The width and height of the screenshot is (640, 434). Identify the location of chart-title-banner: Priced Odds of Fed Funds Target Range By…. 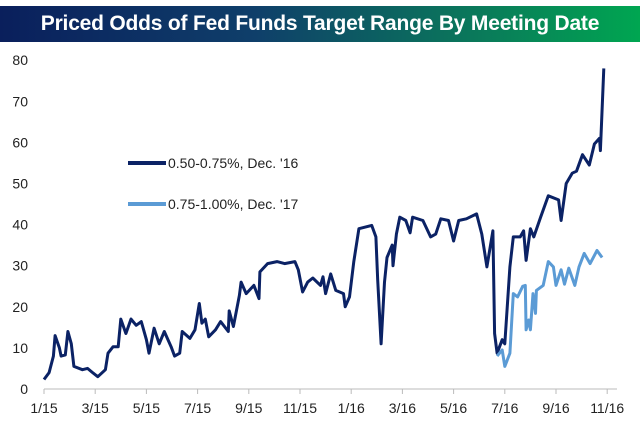
(320, 24).